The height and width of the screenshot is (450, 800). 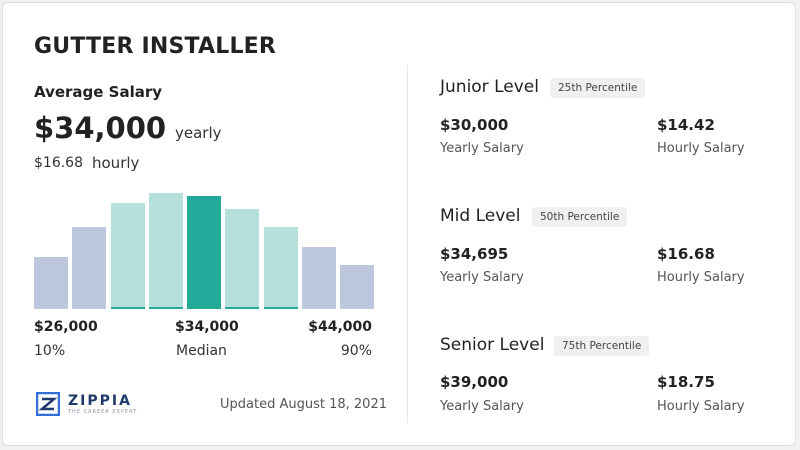 What do you see at coordinates (407, 244) in the screenshot?
I see `column-divider` at bounding box center [407, 244].